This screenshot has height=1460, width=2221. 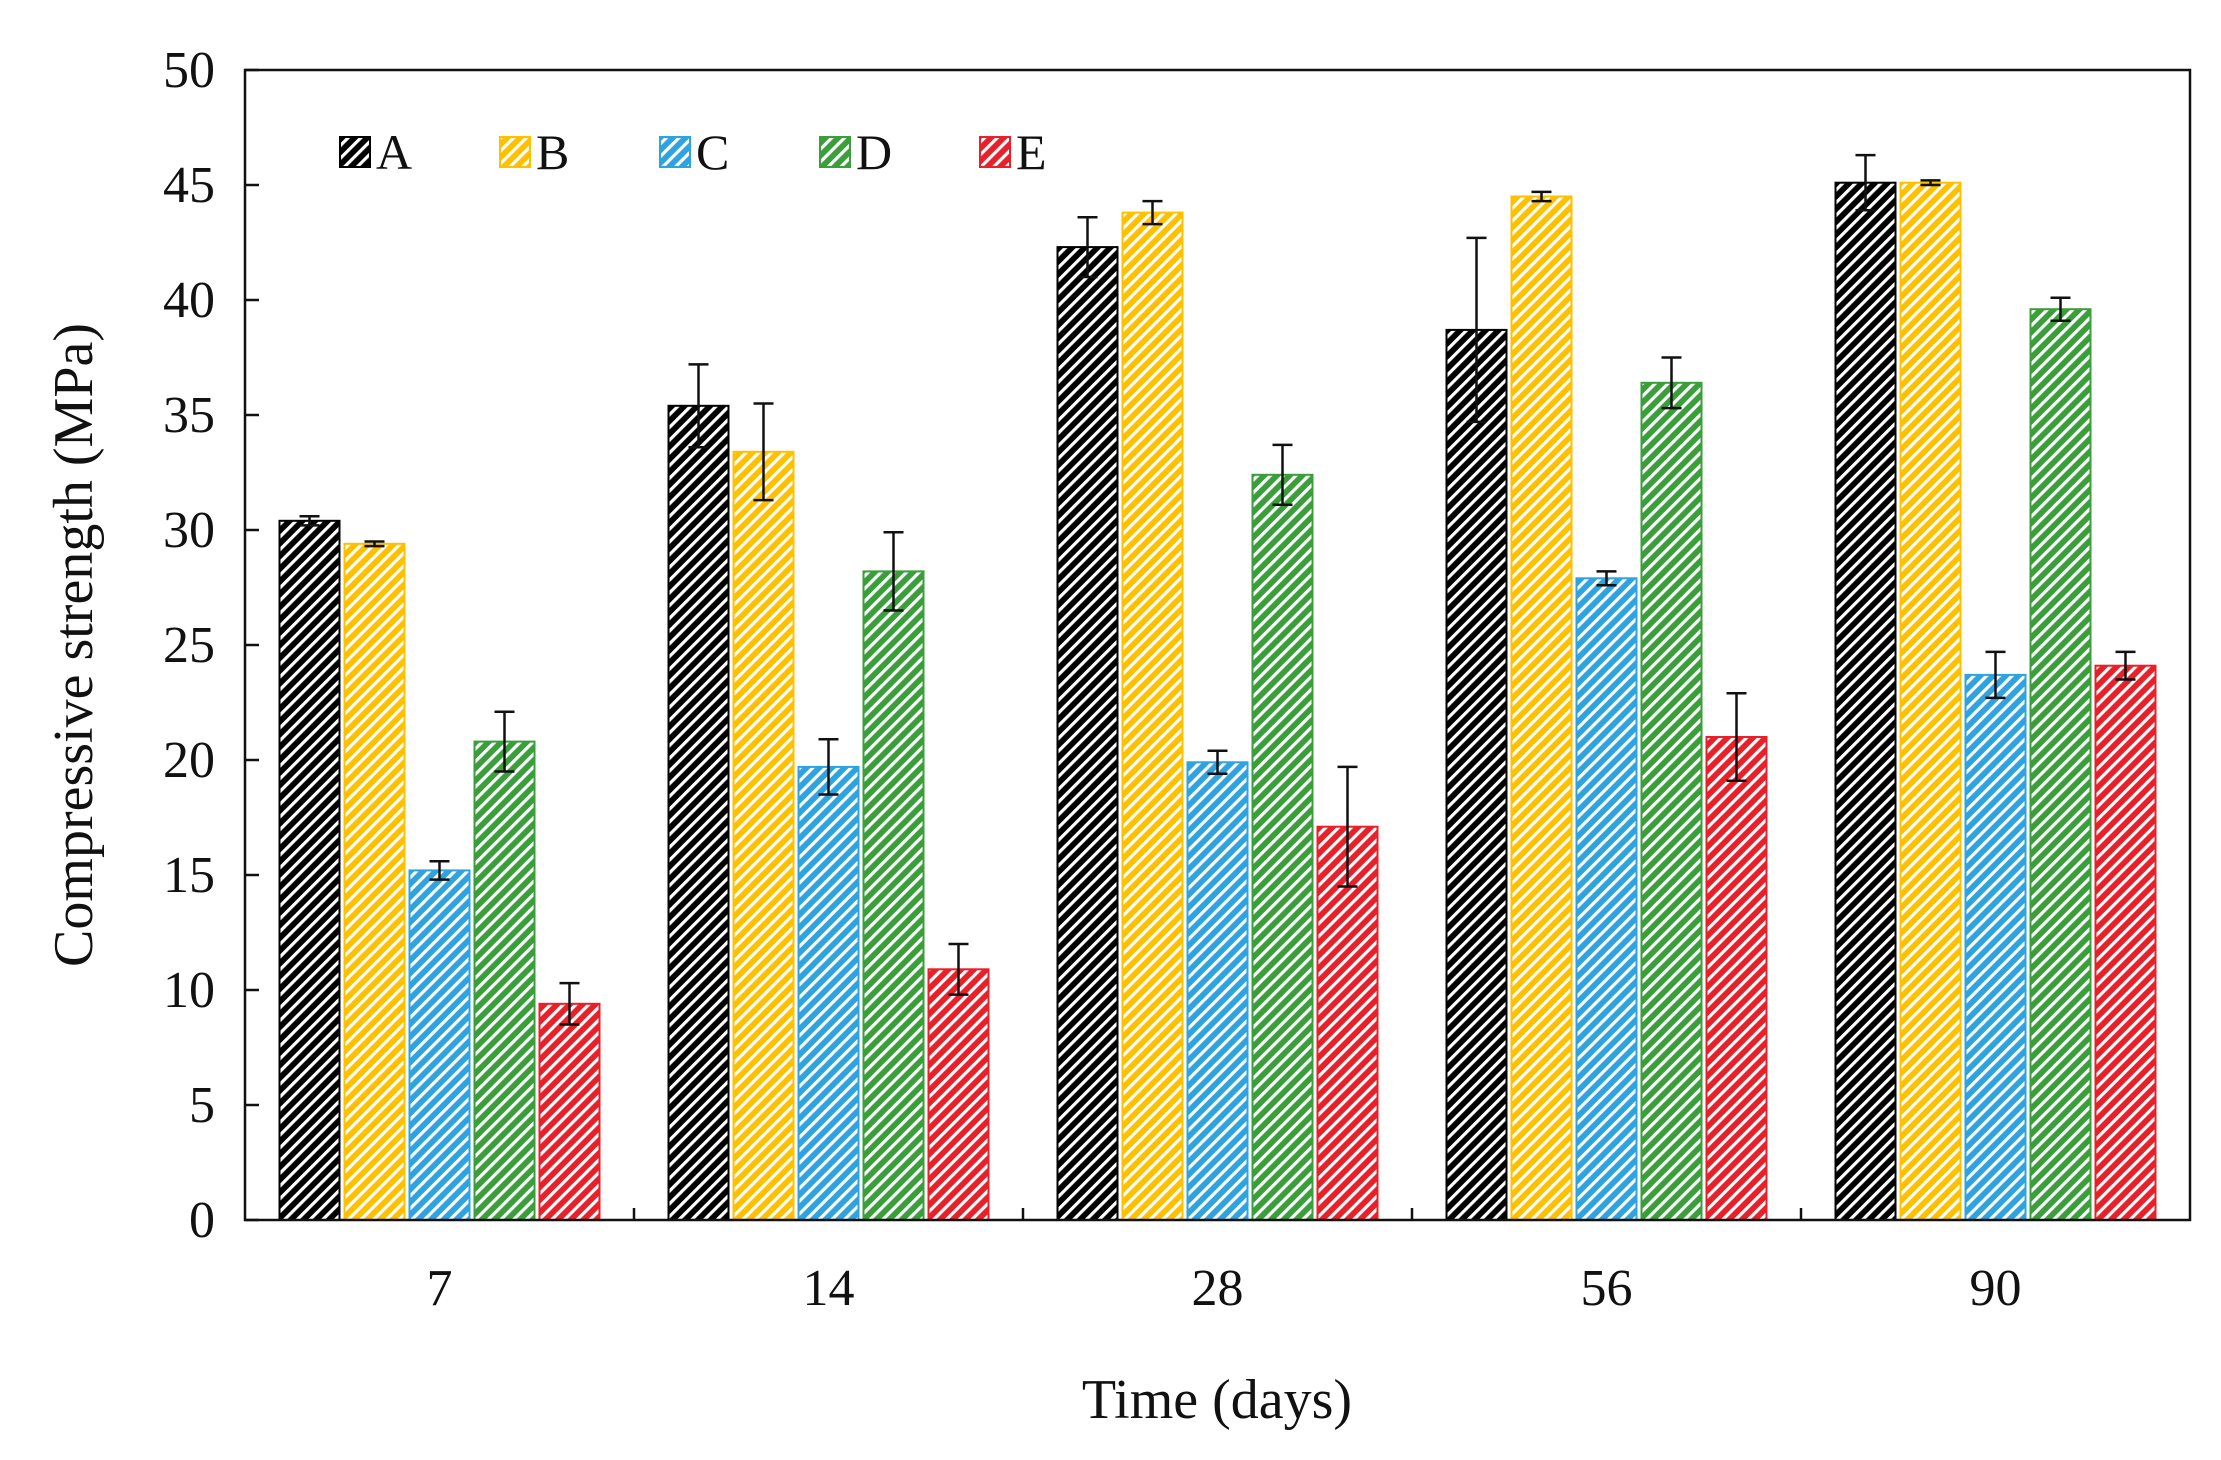 What do you see at coordinates (675, 152) in the screenshot?
I see `legend-swatch-C` at bounding box center [675, 152].